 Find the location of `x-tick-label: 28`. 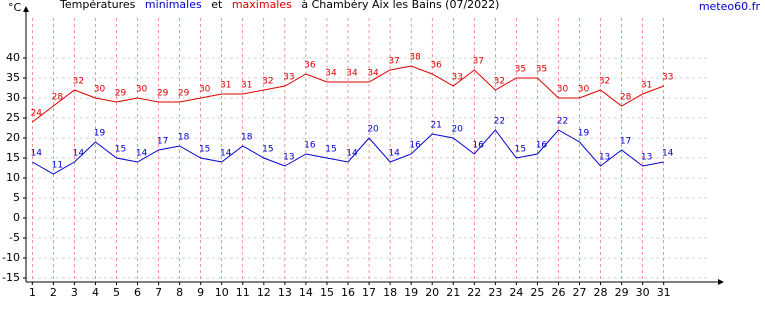

x-tick-label: 28 is located at coordinates (601, 292).